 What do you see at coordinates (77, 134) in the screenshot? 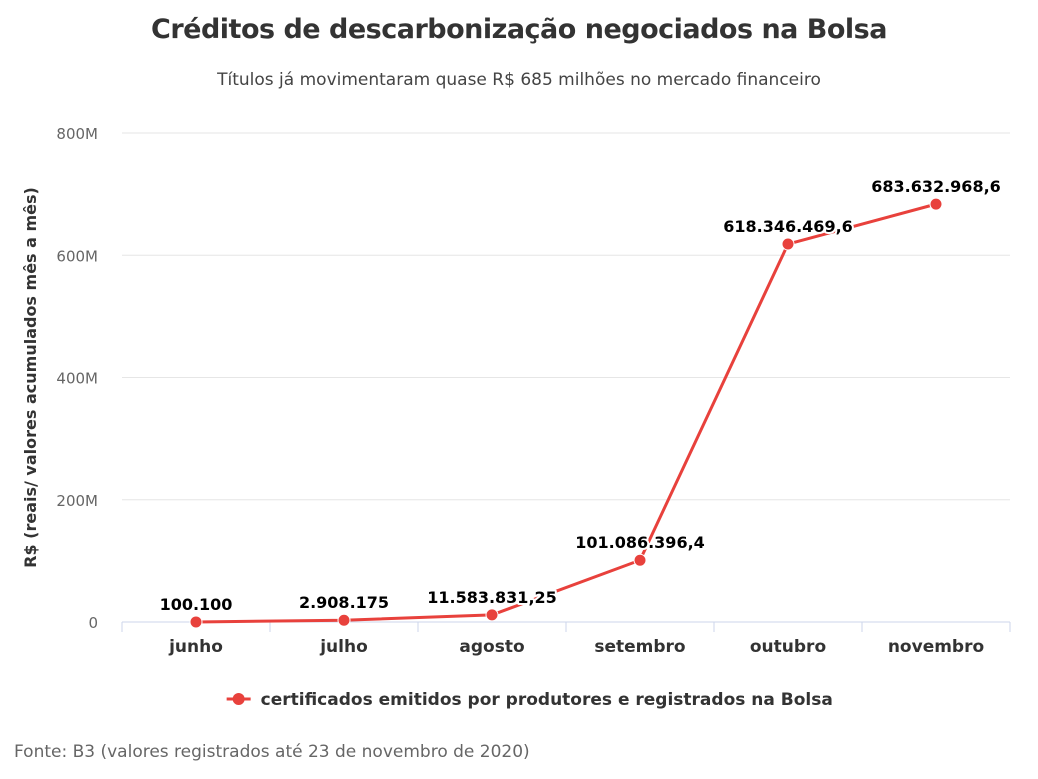
I see `y-tick-label: 800M` at bounding box center [77, 134].